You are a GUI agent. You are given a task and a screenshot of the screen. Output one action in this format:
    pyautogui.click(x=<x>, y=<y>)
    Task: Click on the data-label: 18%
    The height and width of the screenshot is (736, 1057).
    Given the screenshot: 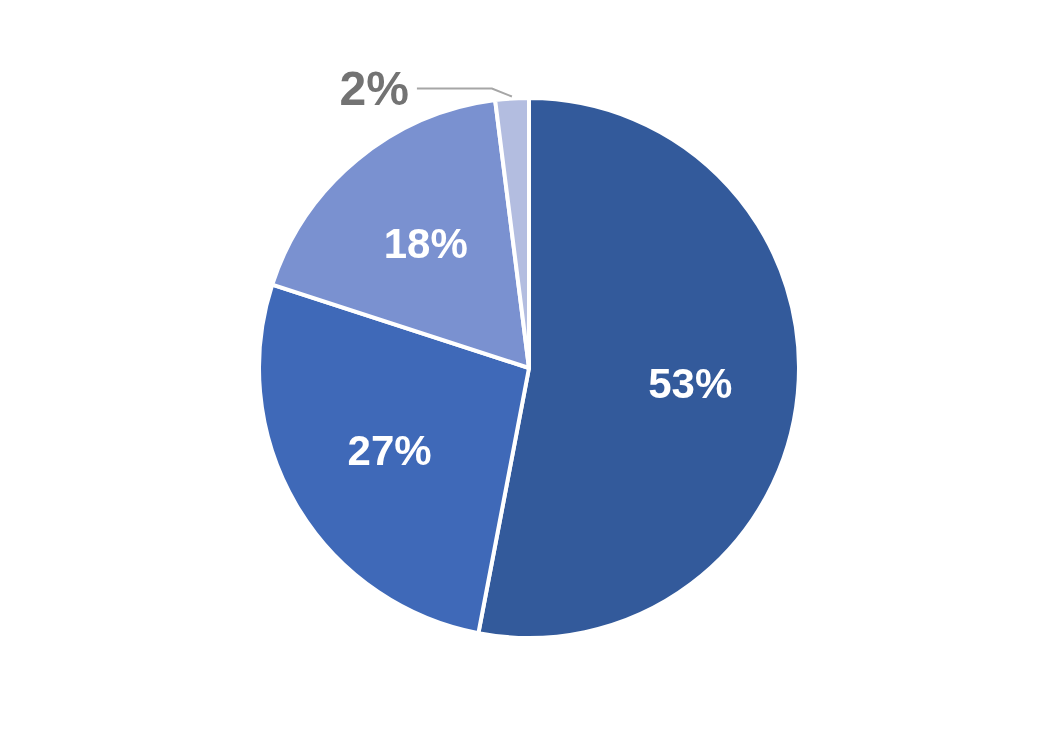 What is the action you would take?
    pyautogui.click(x=425, y=243)
    